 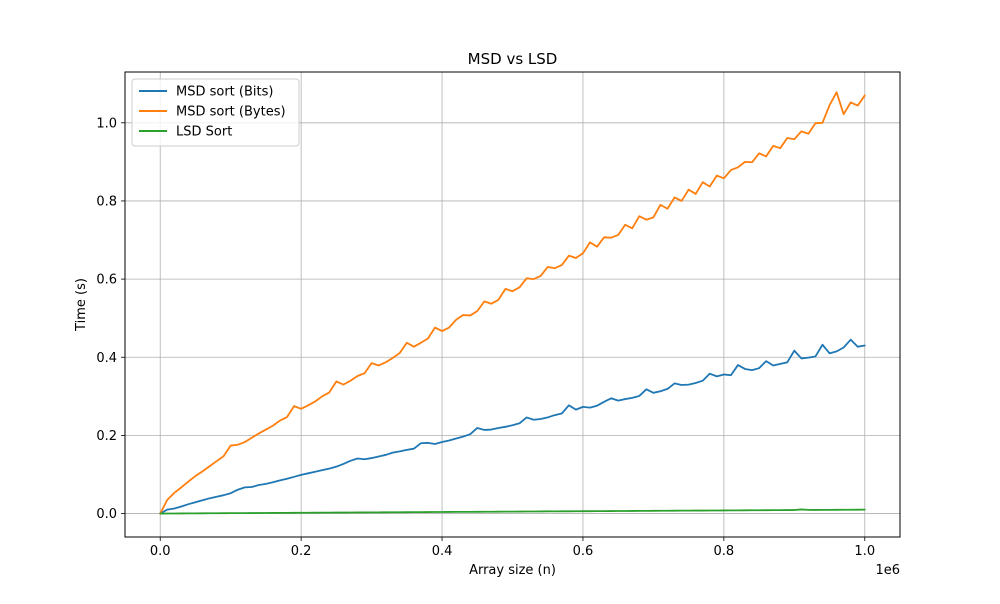 What do you see at coordinates (864, 551) in the screenshot?
I see `x-tick-label: 1.0` at bounding box center [864, 551].